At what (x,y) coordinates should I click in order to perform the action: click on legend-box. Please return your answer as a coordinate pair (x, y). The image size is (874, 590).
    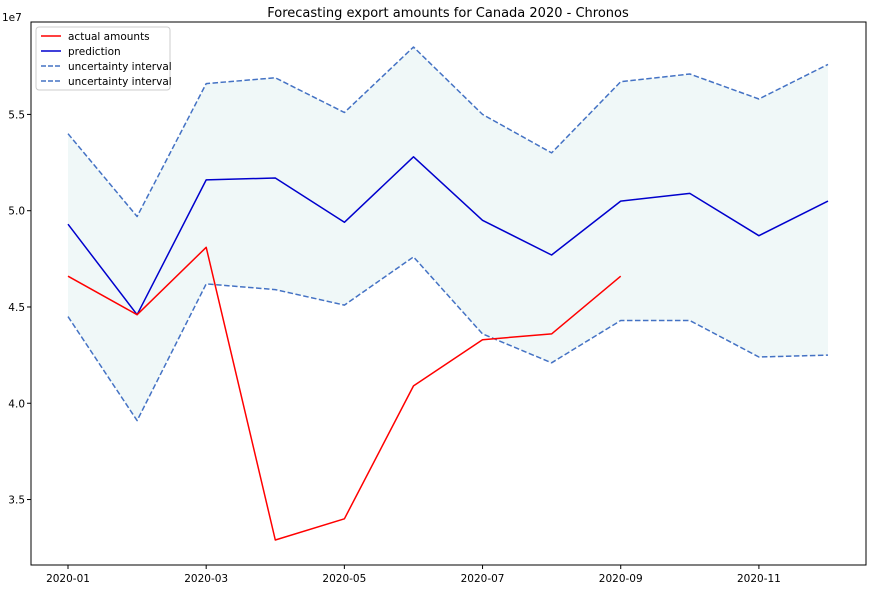
    Looking at the image, I should click on (103, 58).